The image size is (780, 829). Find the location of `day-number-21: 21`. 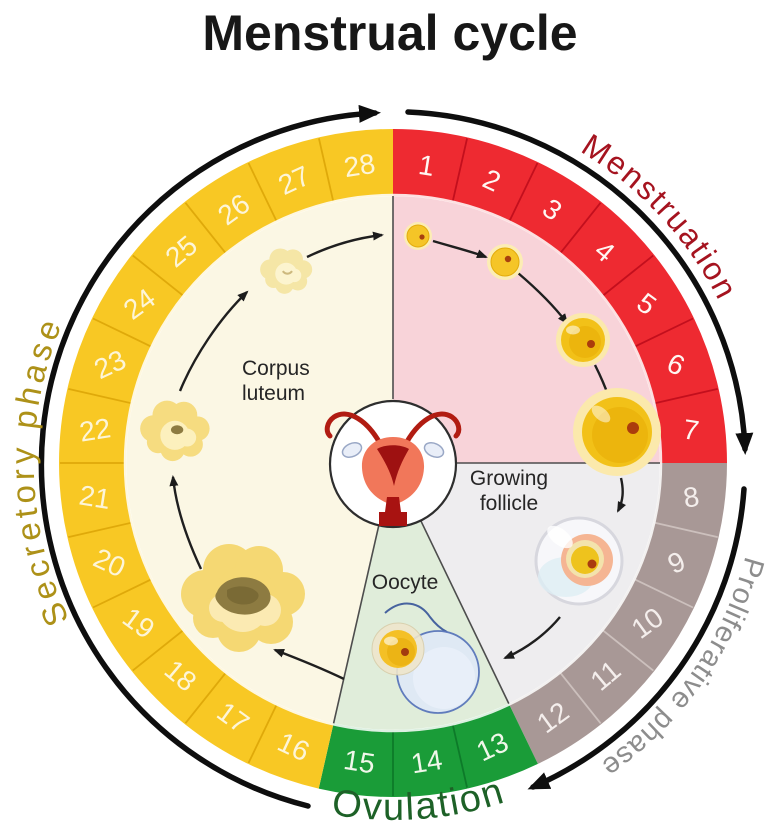

day-number-21: 21 is located at coordinates (95, 496).